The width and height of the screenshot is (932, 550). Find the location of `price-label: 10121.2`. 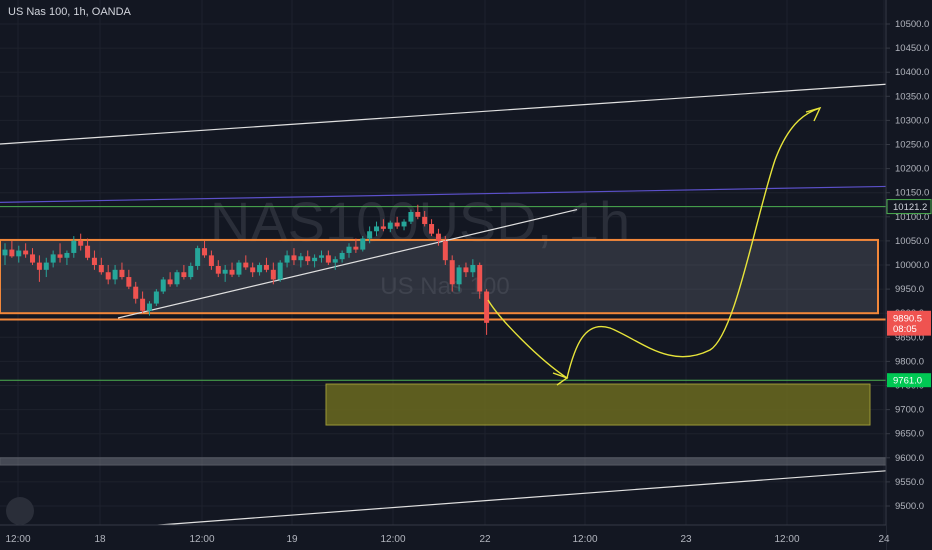

price-label: 10121.2 is located at coordinates (910, 207).